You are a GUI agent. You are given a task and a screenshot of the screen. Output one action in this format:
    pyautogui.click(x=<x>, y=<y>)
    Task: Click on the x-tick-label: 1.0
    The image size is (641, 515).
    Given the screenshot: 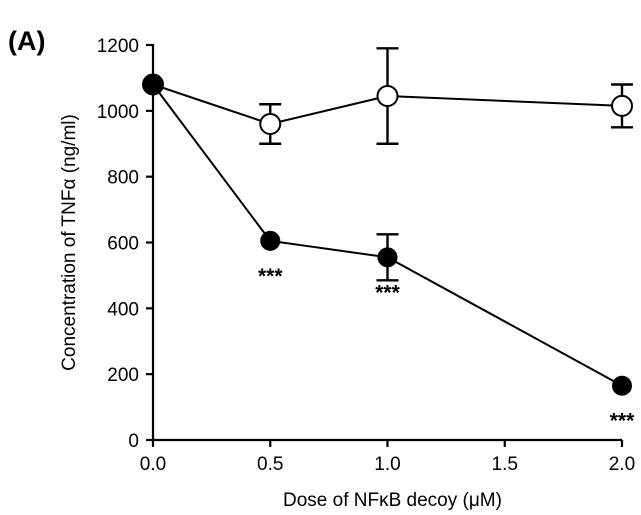 What is the action you would take?
    pyautogui.click(x=387, y=464)
    